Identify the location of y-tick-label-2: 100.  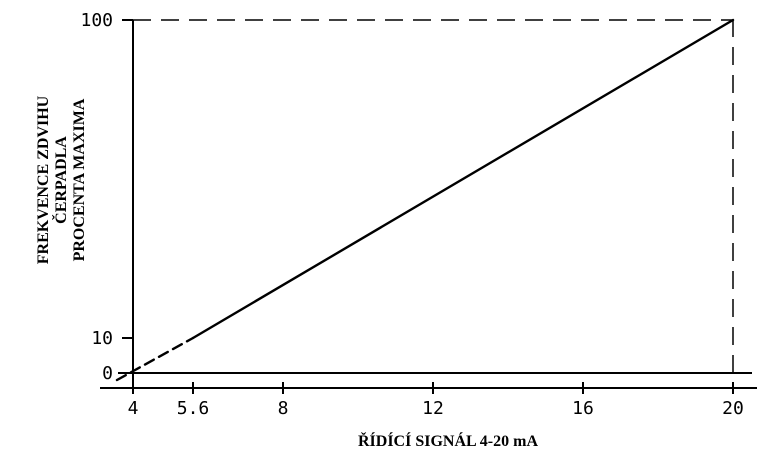
(96, 20).